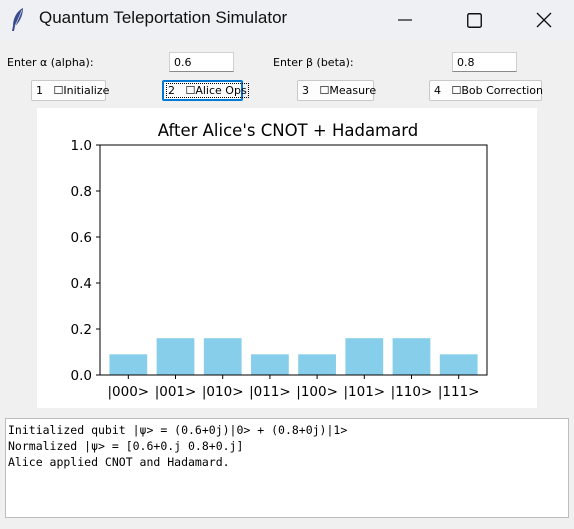  I want to click on x-tick-label: |011>, so click(270, 392).